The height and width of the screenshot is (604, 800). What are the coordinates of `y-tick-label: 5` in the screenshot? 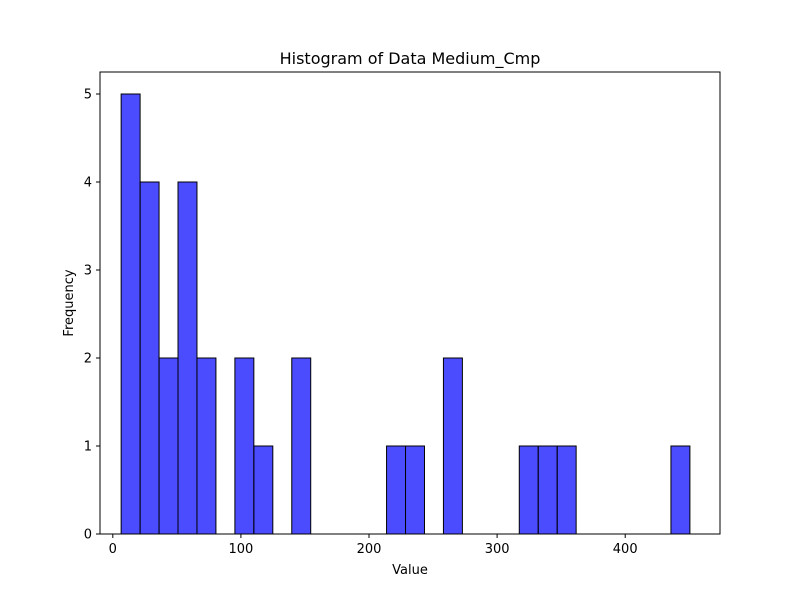 It's located at (88, 95).